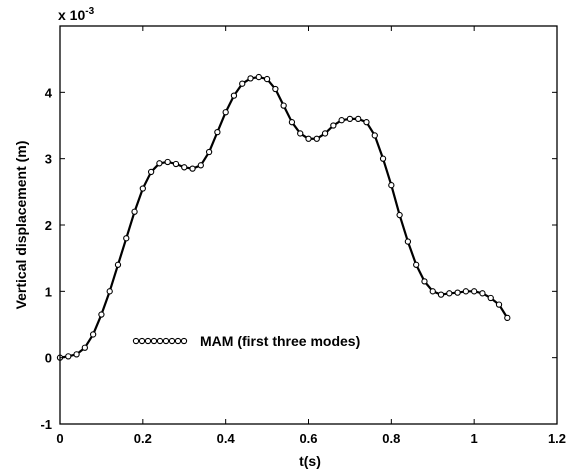 This screenshot has height=473, width=581. I want to click on y-tick-label: 3, so click(48, 159).